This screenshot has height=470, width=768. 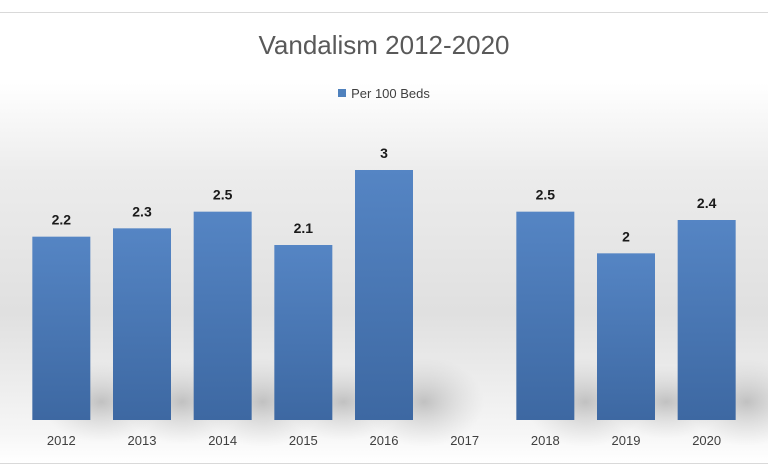 I want to click on data-label: 3, so click(x=384, y=153).